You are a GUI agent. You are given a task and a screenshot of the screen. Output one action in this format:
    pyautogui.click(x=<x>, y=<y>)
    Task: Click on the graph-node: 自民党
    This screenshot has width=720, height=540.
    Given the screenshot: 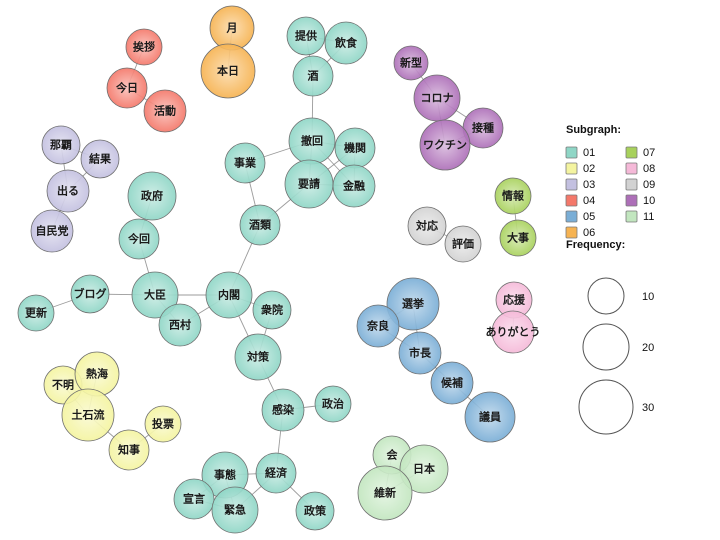 What is the action you would take?
    pyautogui.click(x=52, y=231)
    